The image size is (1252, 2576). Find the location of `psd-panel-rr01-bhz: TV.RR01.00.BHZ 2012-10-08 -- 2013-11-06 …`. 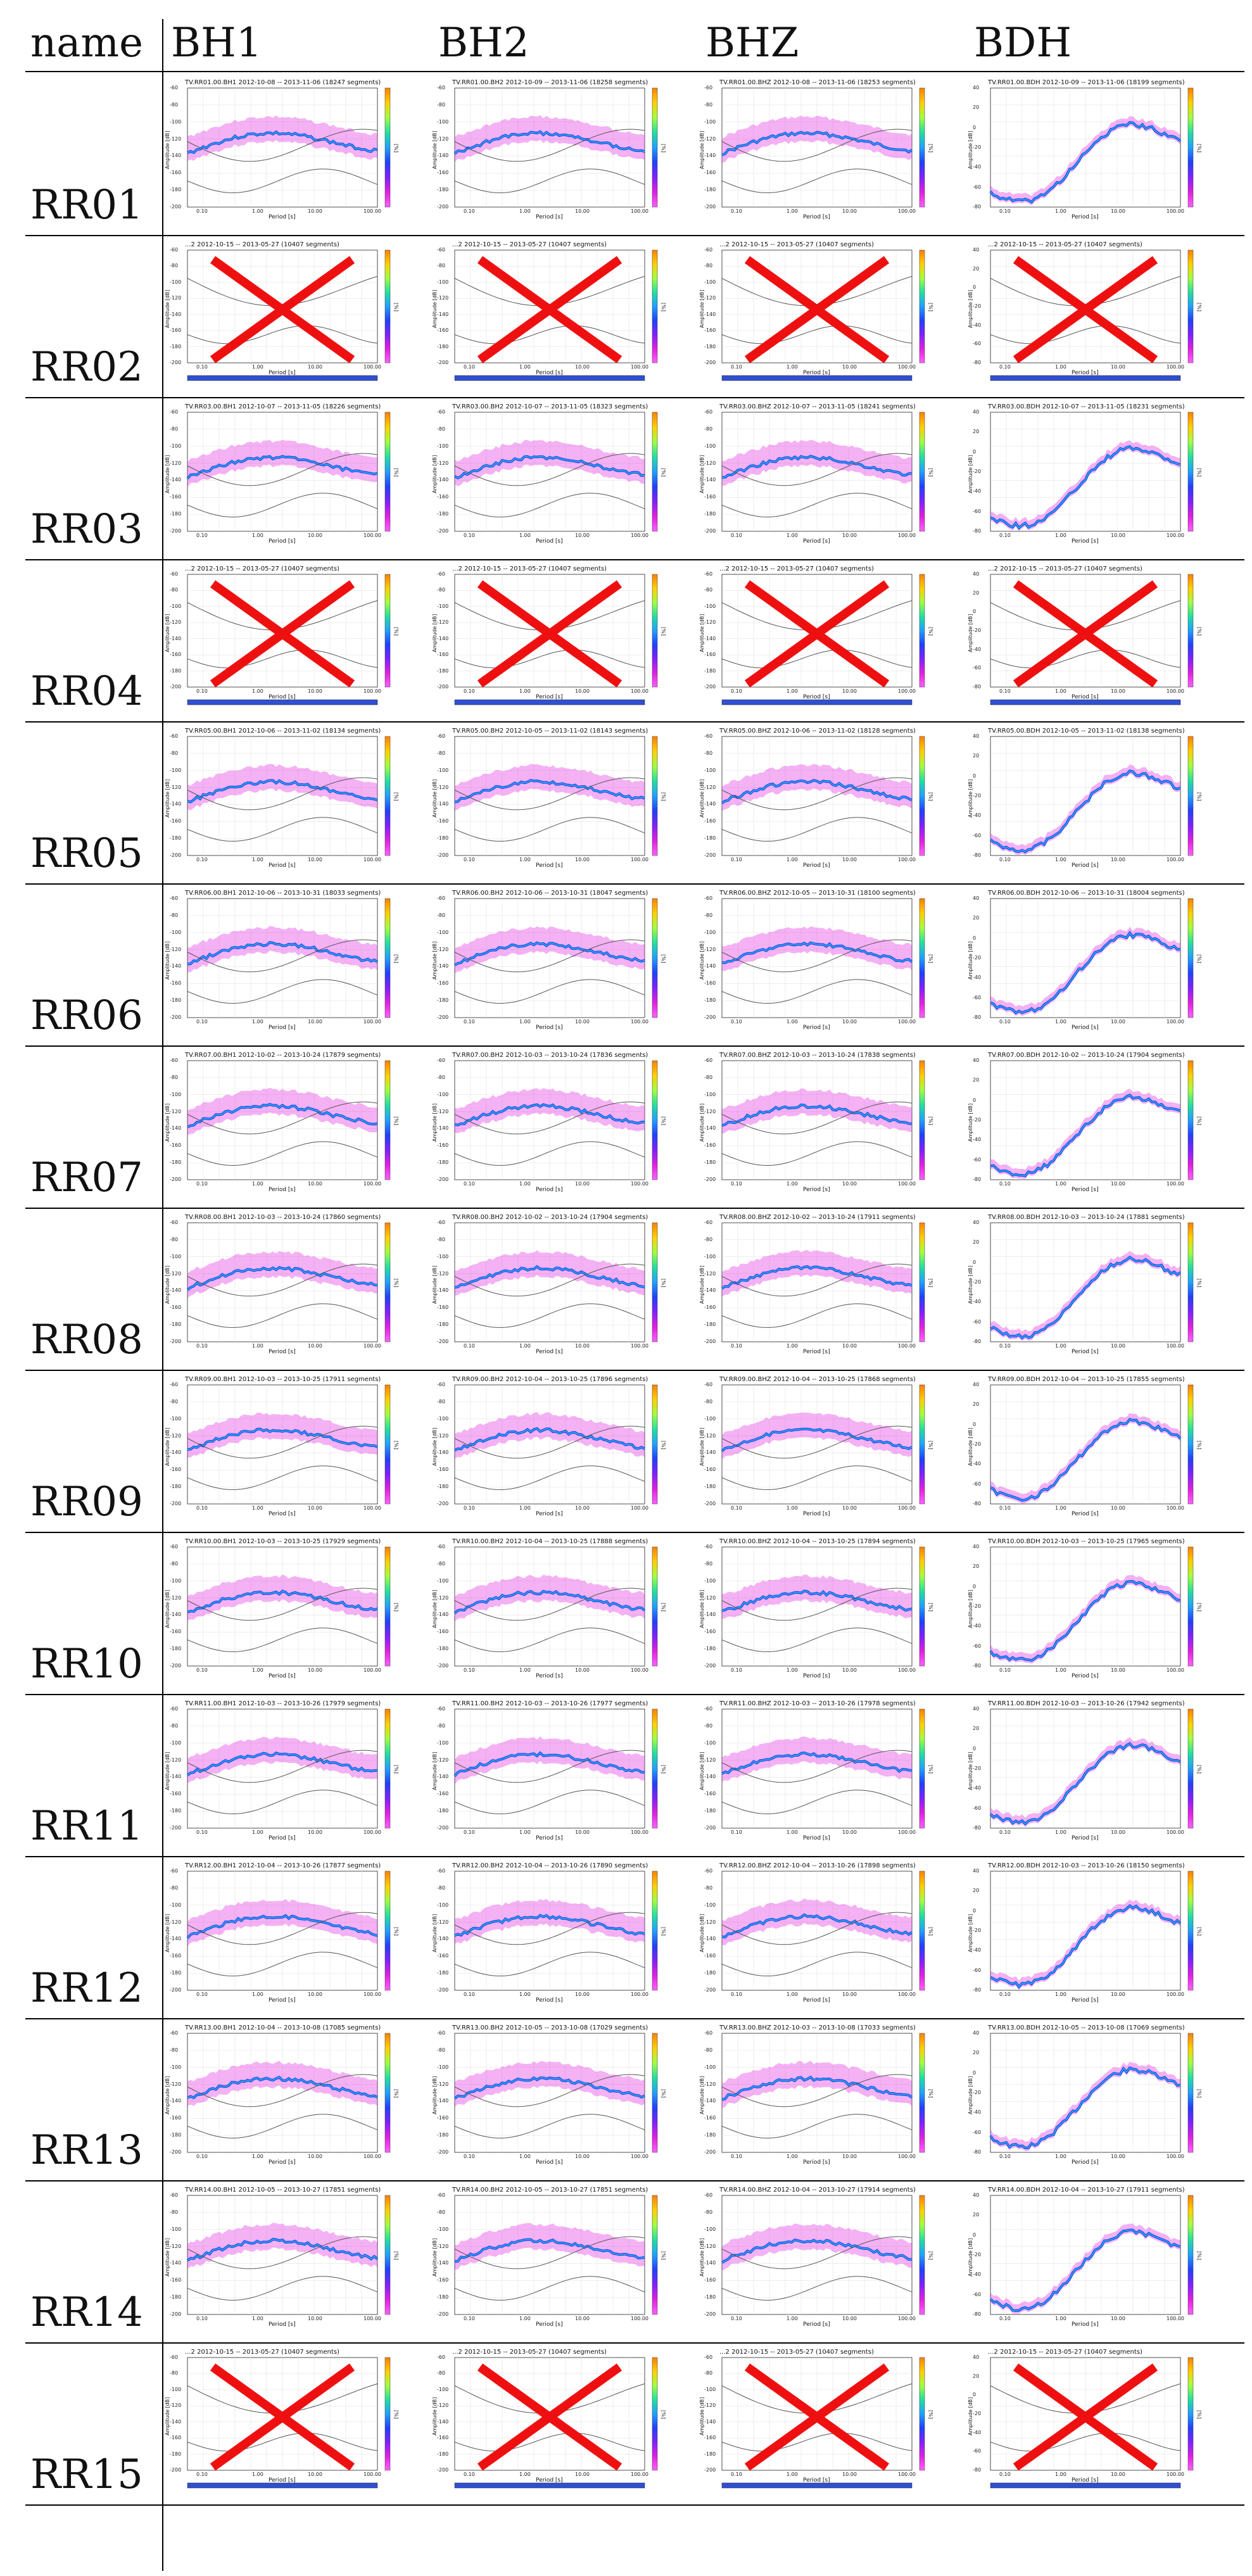

psd-panel-rr01-bhz: TV.RR01.00.BHZ 2012-10-08 -- 2013-11-06 … is located at coordinates (820, 154).